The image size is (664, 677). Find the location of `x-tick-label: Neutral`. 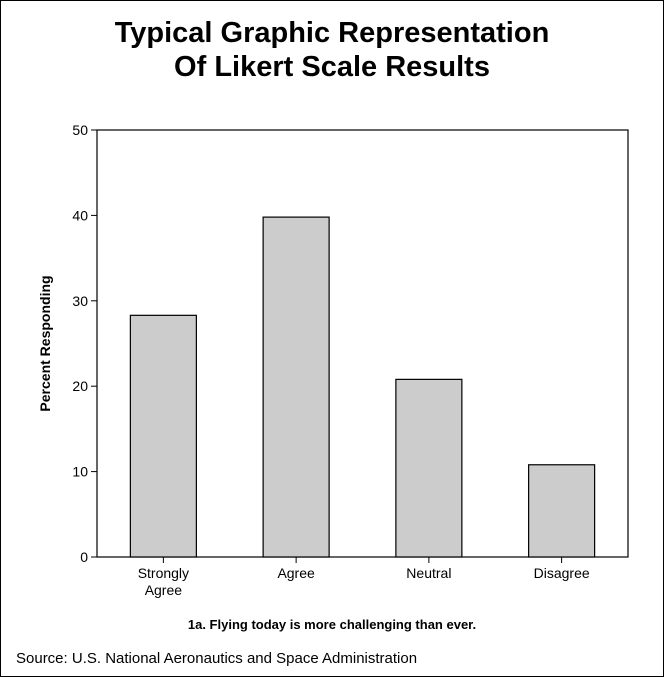

x-tick-label: Neutral is located at coordinates (428, 573).